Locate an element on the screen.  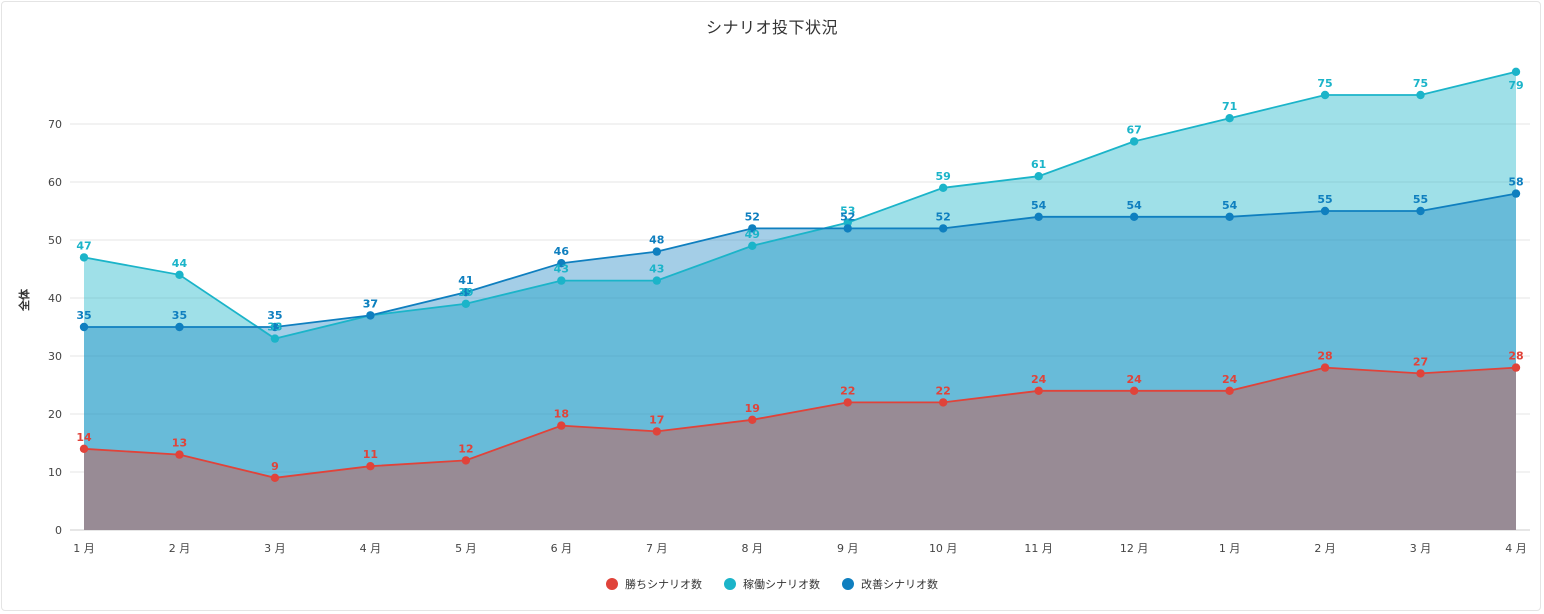
x-tick-label: 6 月 is located at coordinates (562, 548).